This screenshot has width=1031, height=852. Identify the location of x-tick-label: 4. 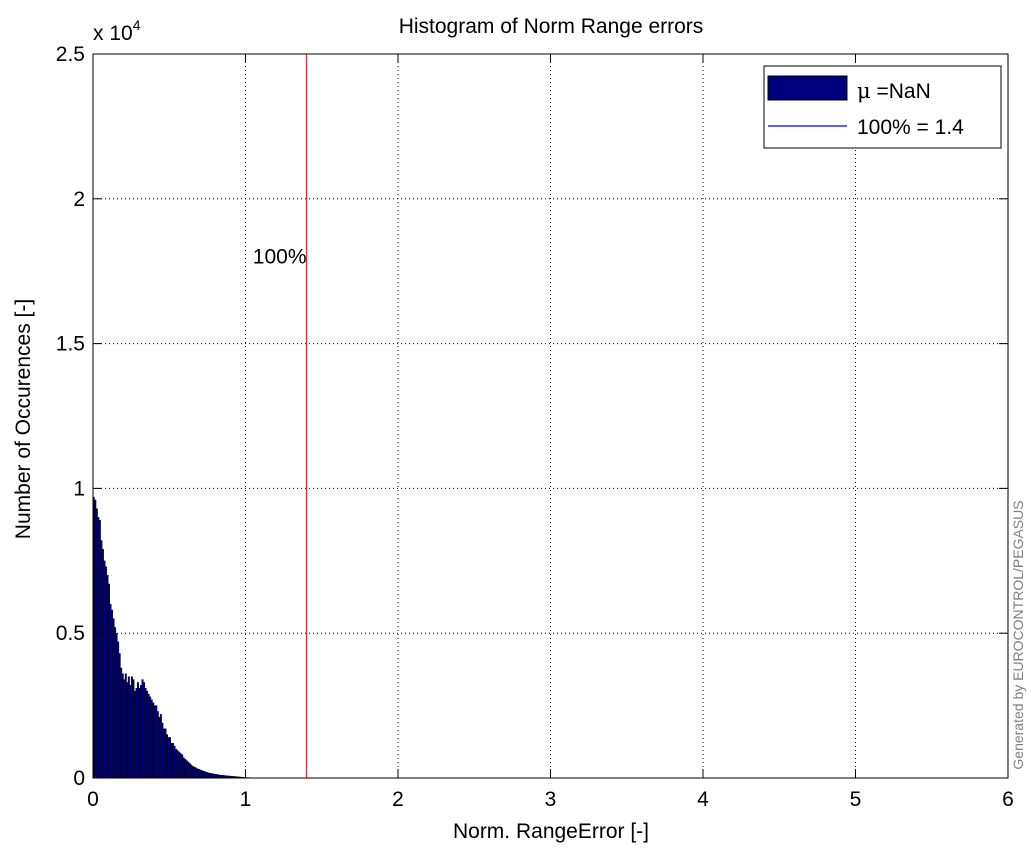
(703, 799).